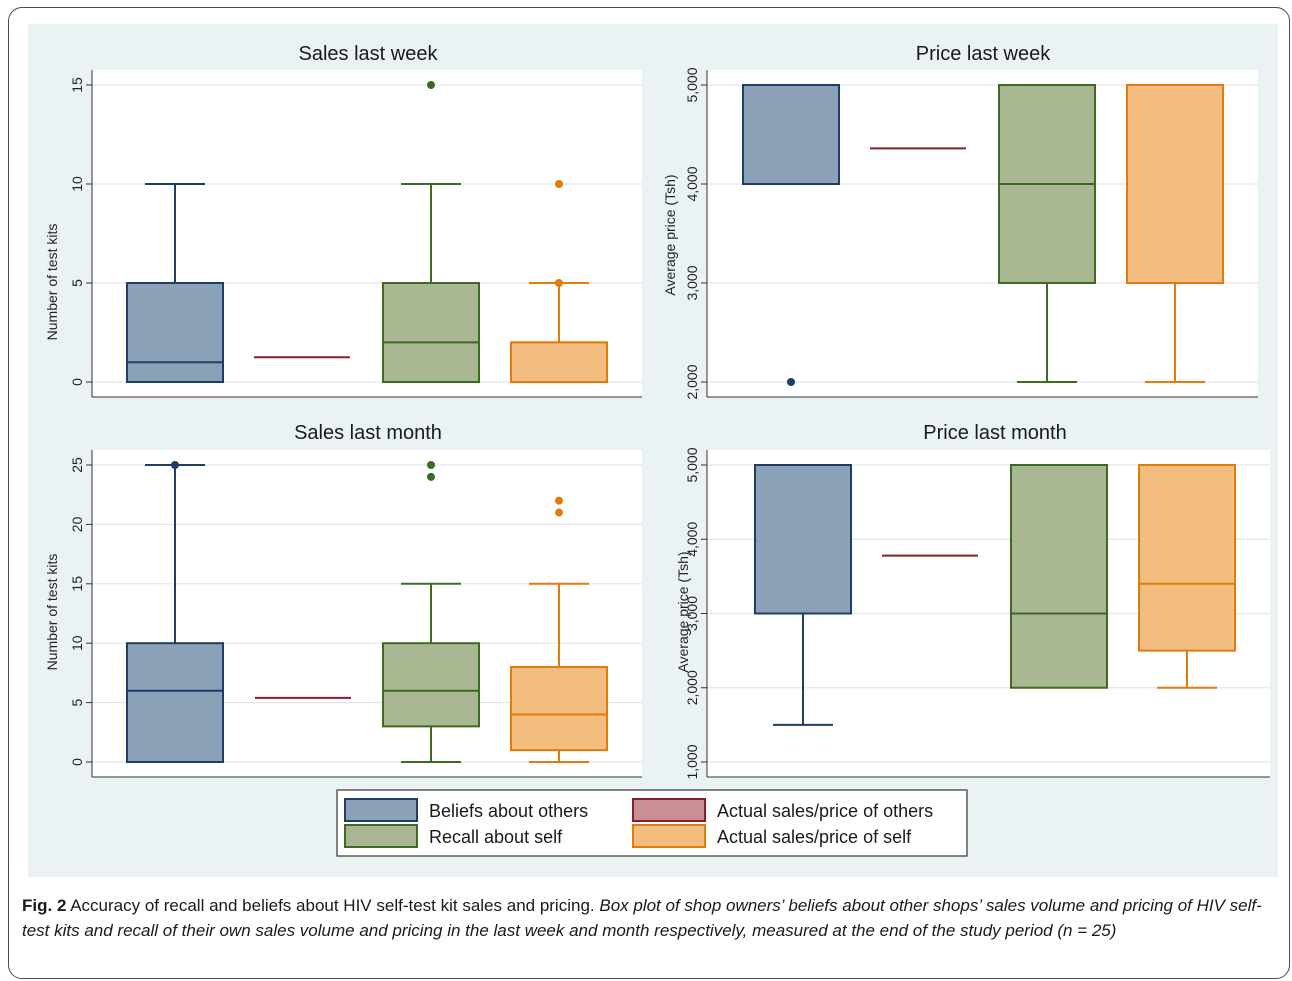 This screenshot has height=981, width=1292. I want to click on legend-label: Recall about self, so click(496, 837).